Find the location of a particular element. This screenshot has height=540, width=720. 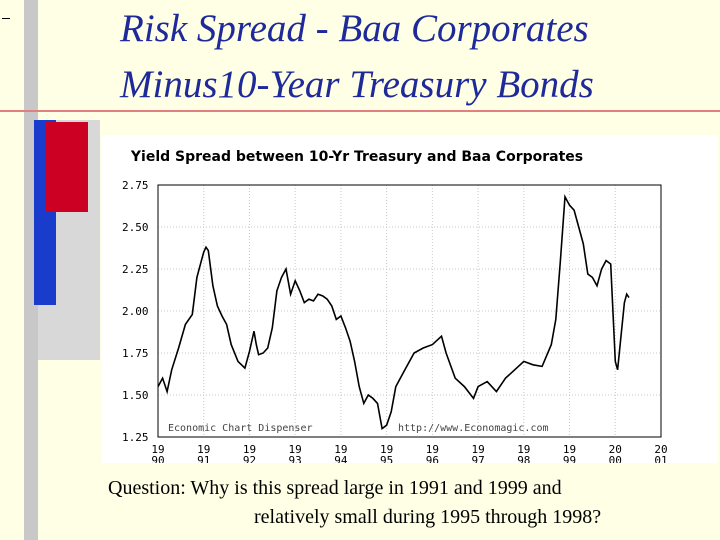

slide-title-line2: Minus10-Year Treasury Bonds is located at coordinates (357, 84).